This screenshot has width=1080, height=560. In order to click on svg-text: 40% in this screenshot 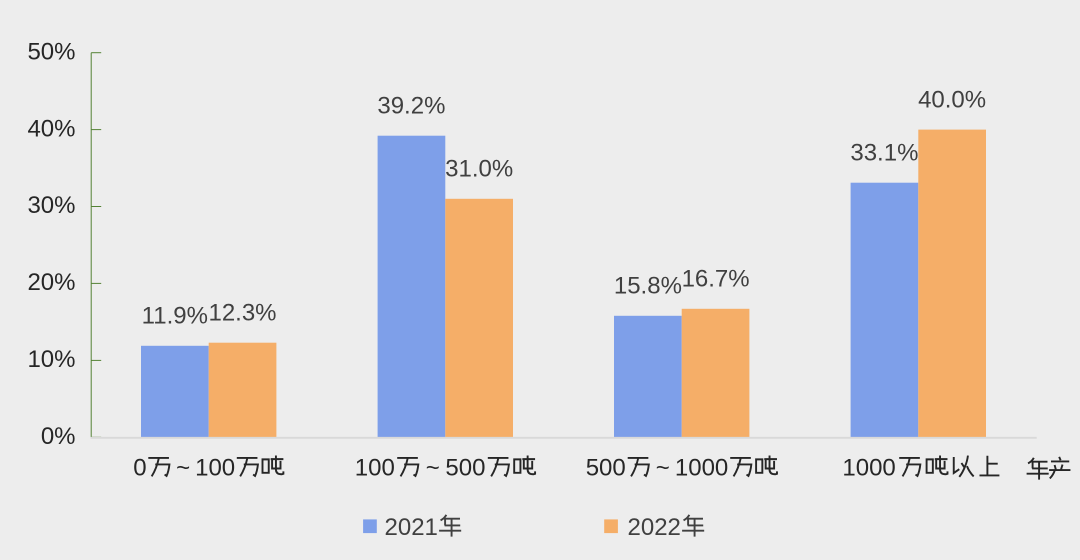, I will do `click(51, 128)`.